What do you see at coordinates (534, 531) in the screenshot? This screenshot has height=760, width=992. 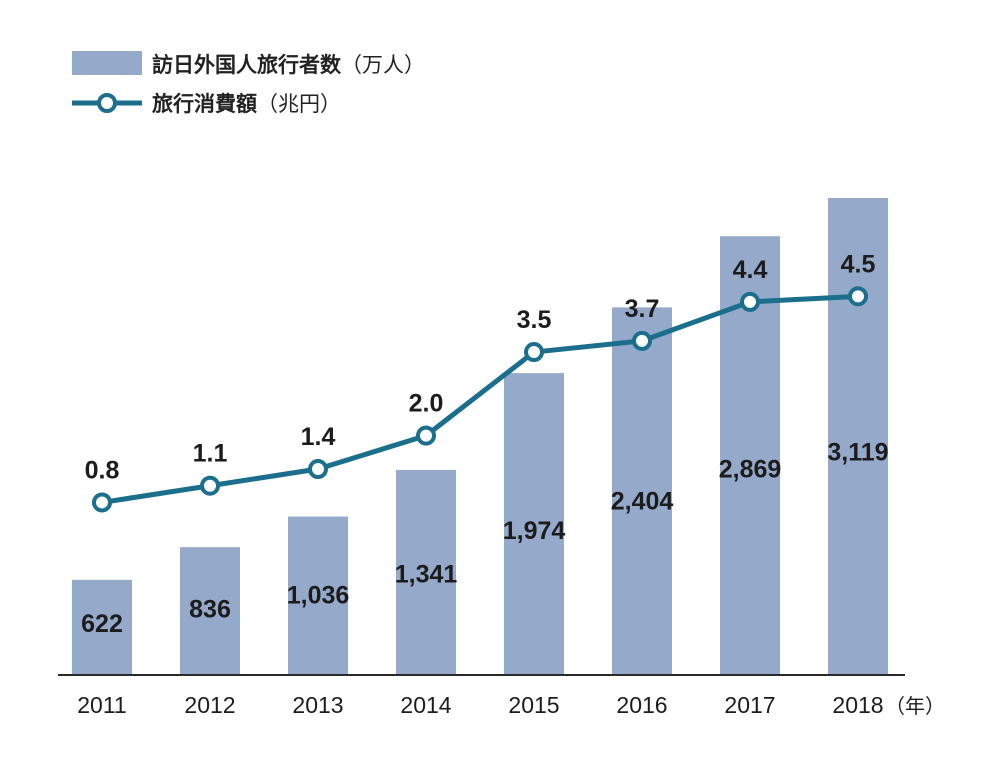 I see `bar-value-label-2015: 1,974` at bounding box center [534, 531].